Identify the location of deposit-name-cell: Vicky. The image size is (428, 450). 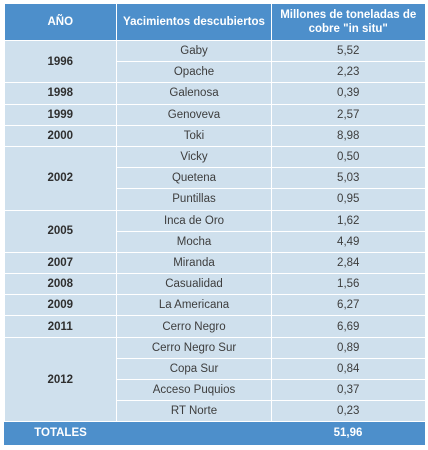
(194, 157).